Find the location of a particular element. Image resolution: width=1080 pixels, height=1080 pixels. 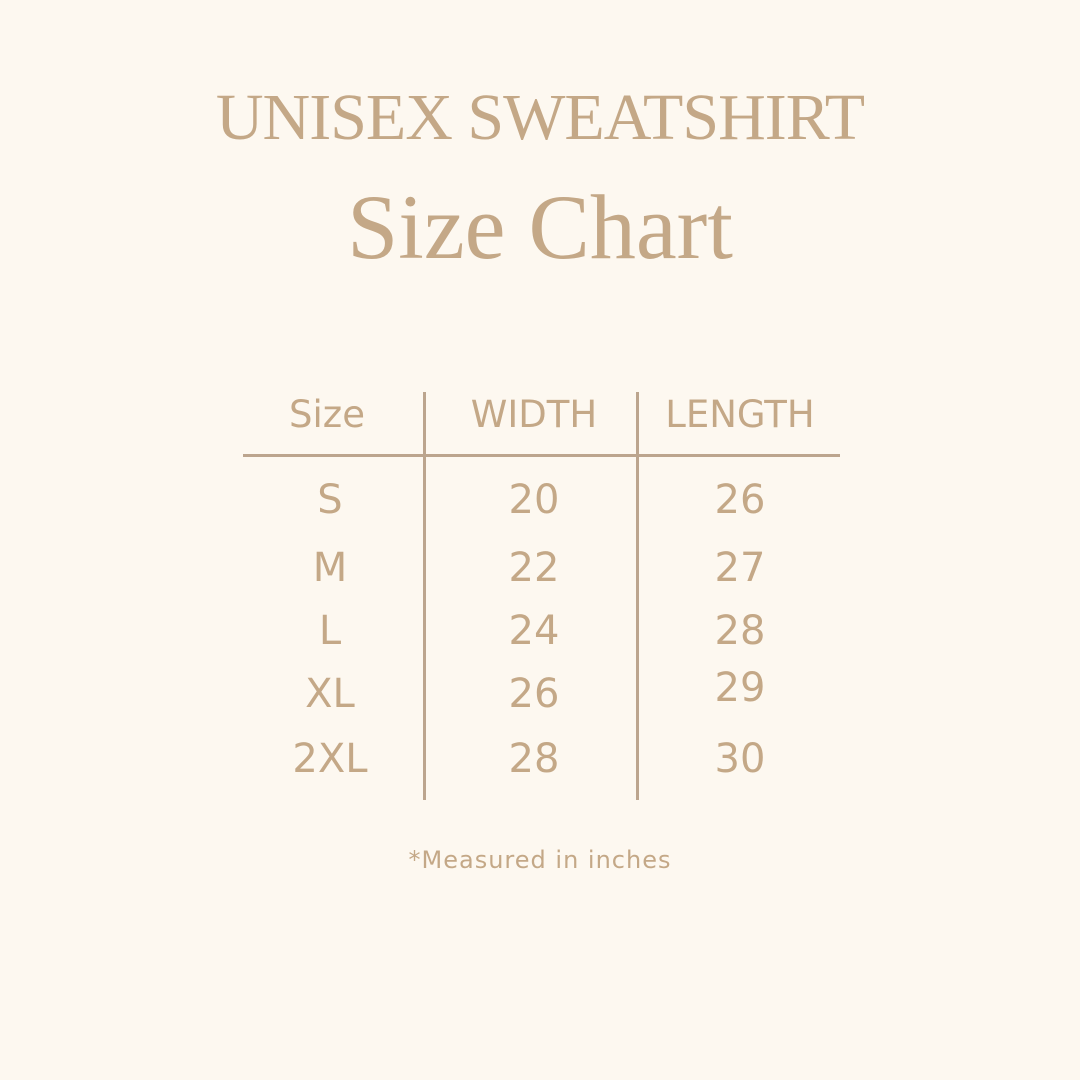

title-product: UNISEX SWEATSHIRT is located at coordinates (540, 117).